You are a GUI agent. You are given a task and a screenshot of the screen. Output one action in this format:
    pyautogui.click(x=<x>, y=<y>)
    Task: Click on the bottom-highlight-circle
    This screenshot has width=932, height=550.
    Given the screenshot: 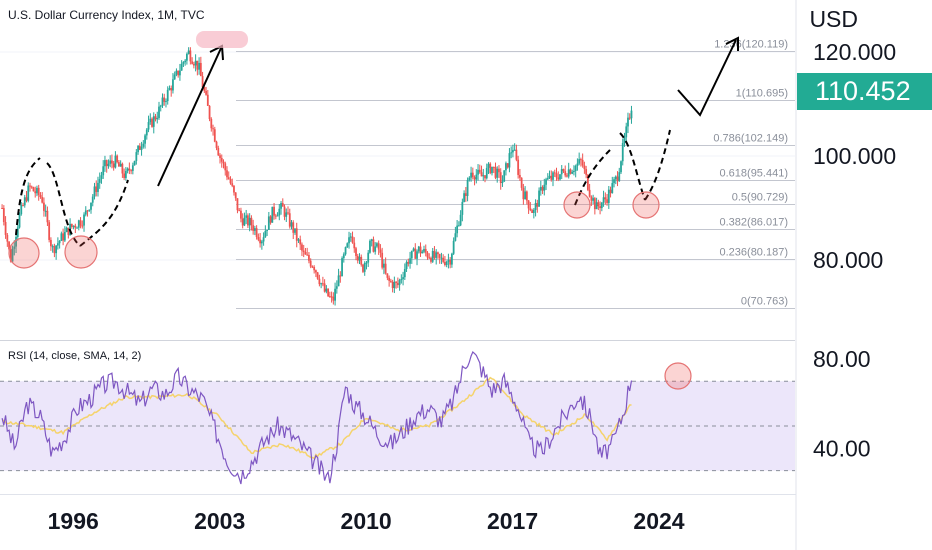 What is the action you would take?
    pyautogui.click(x=24, y=253)
    